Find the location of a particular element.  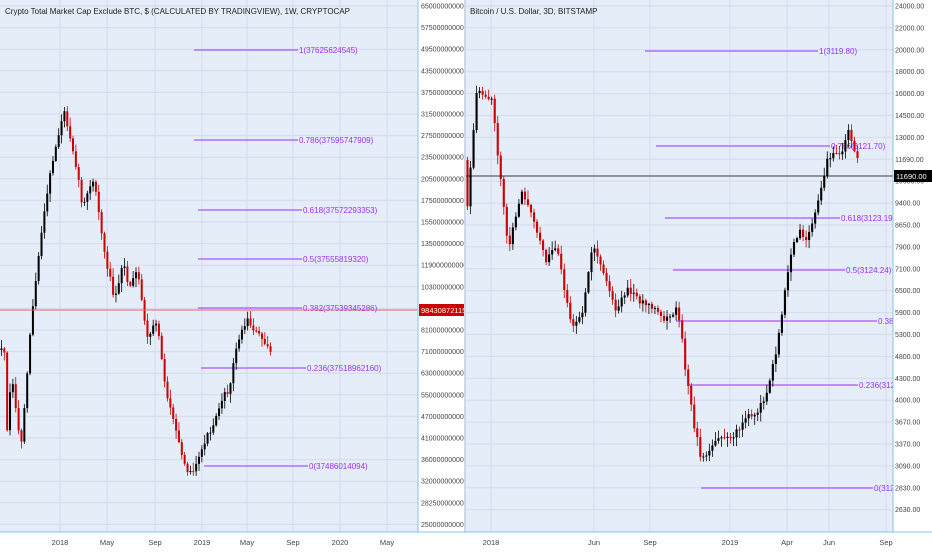

pane-separator is located at coordinates (465, 275).